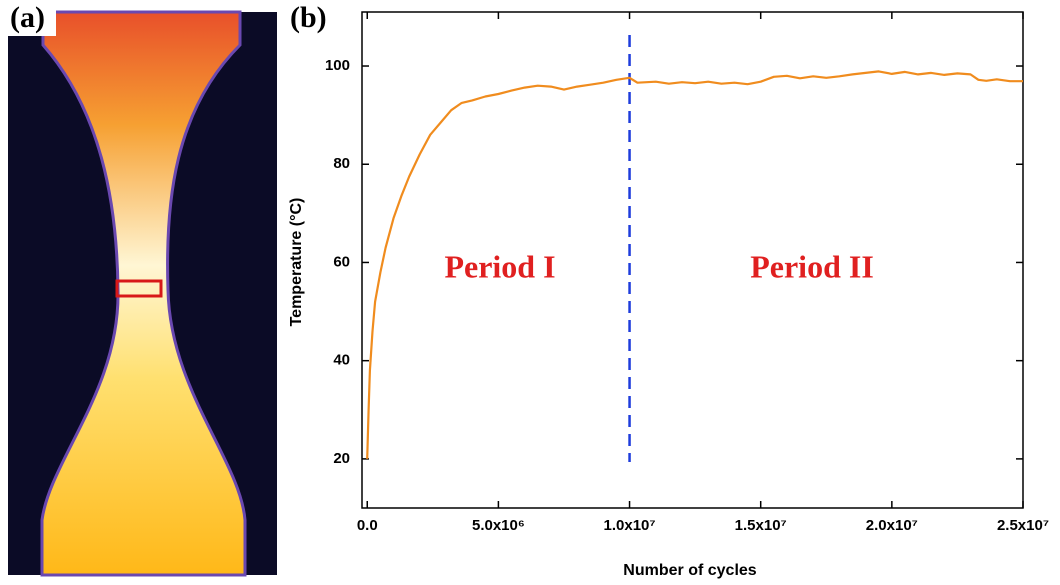  What do you see at coordinates (296, 262) in the screenshot?
I see `y-axis-label: Temperature (°C)` at bounding box center [296, 262].